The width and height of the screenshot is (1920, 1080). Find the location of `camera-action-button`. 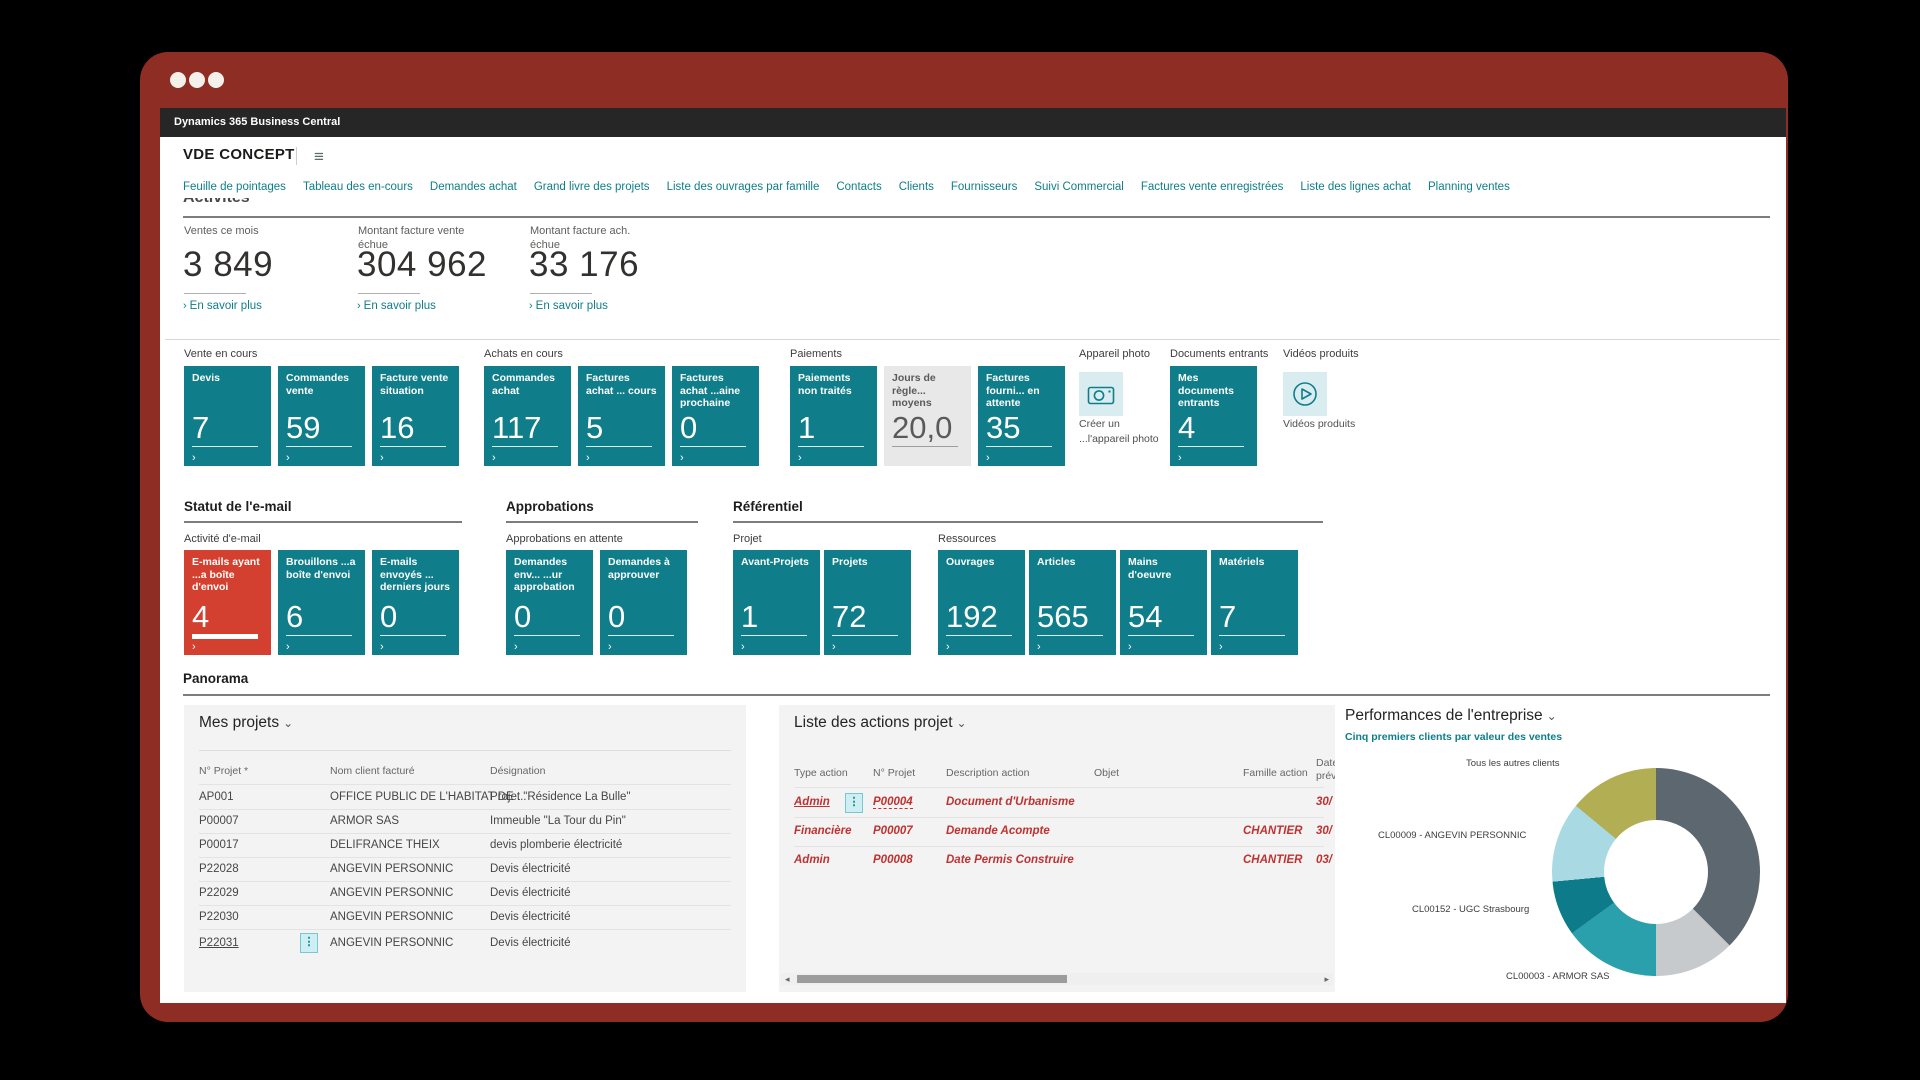

camera-action-button is located at coordinates (1101, 394).